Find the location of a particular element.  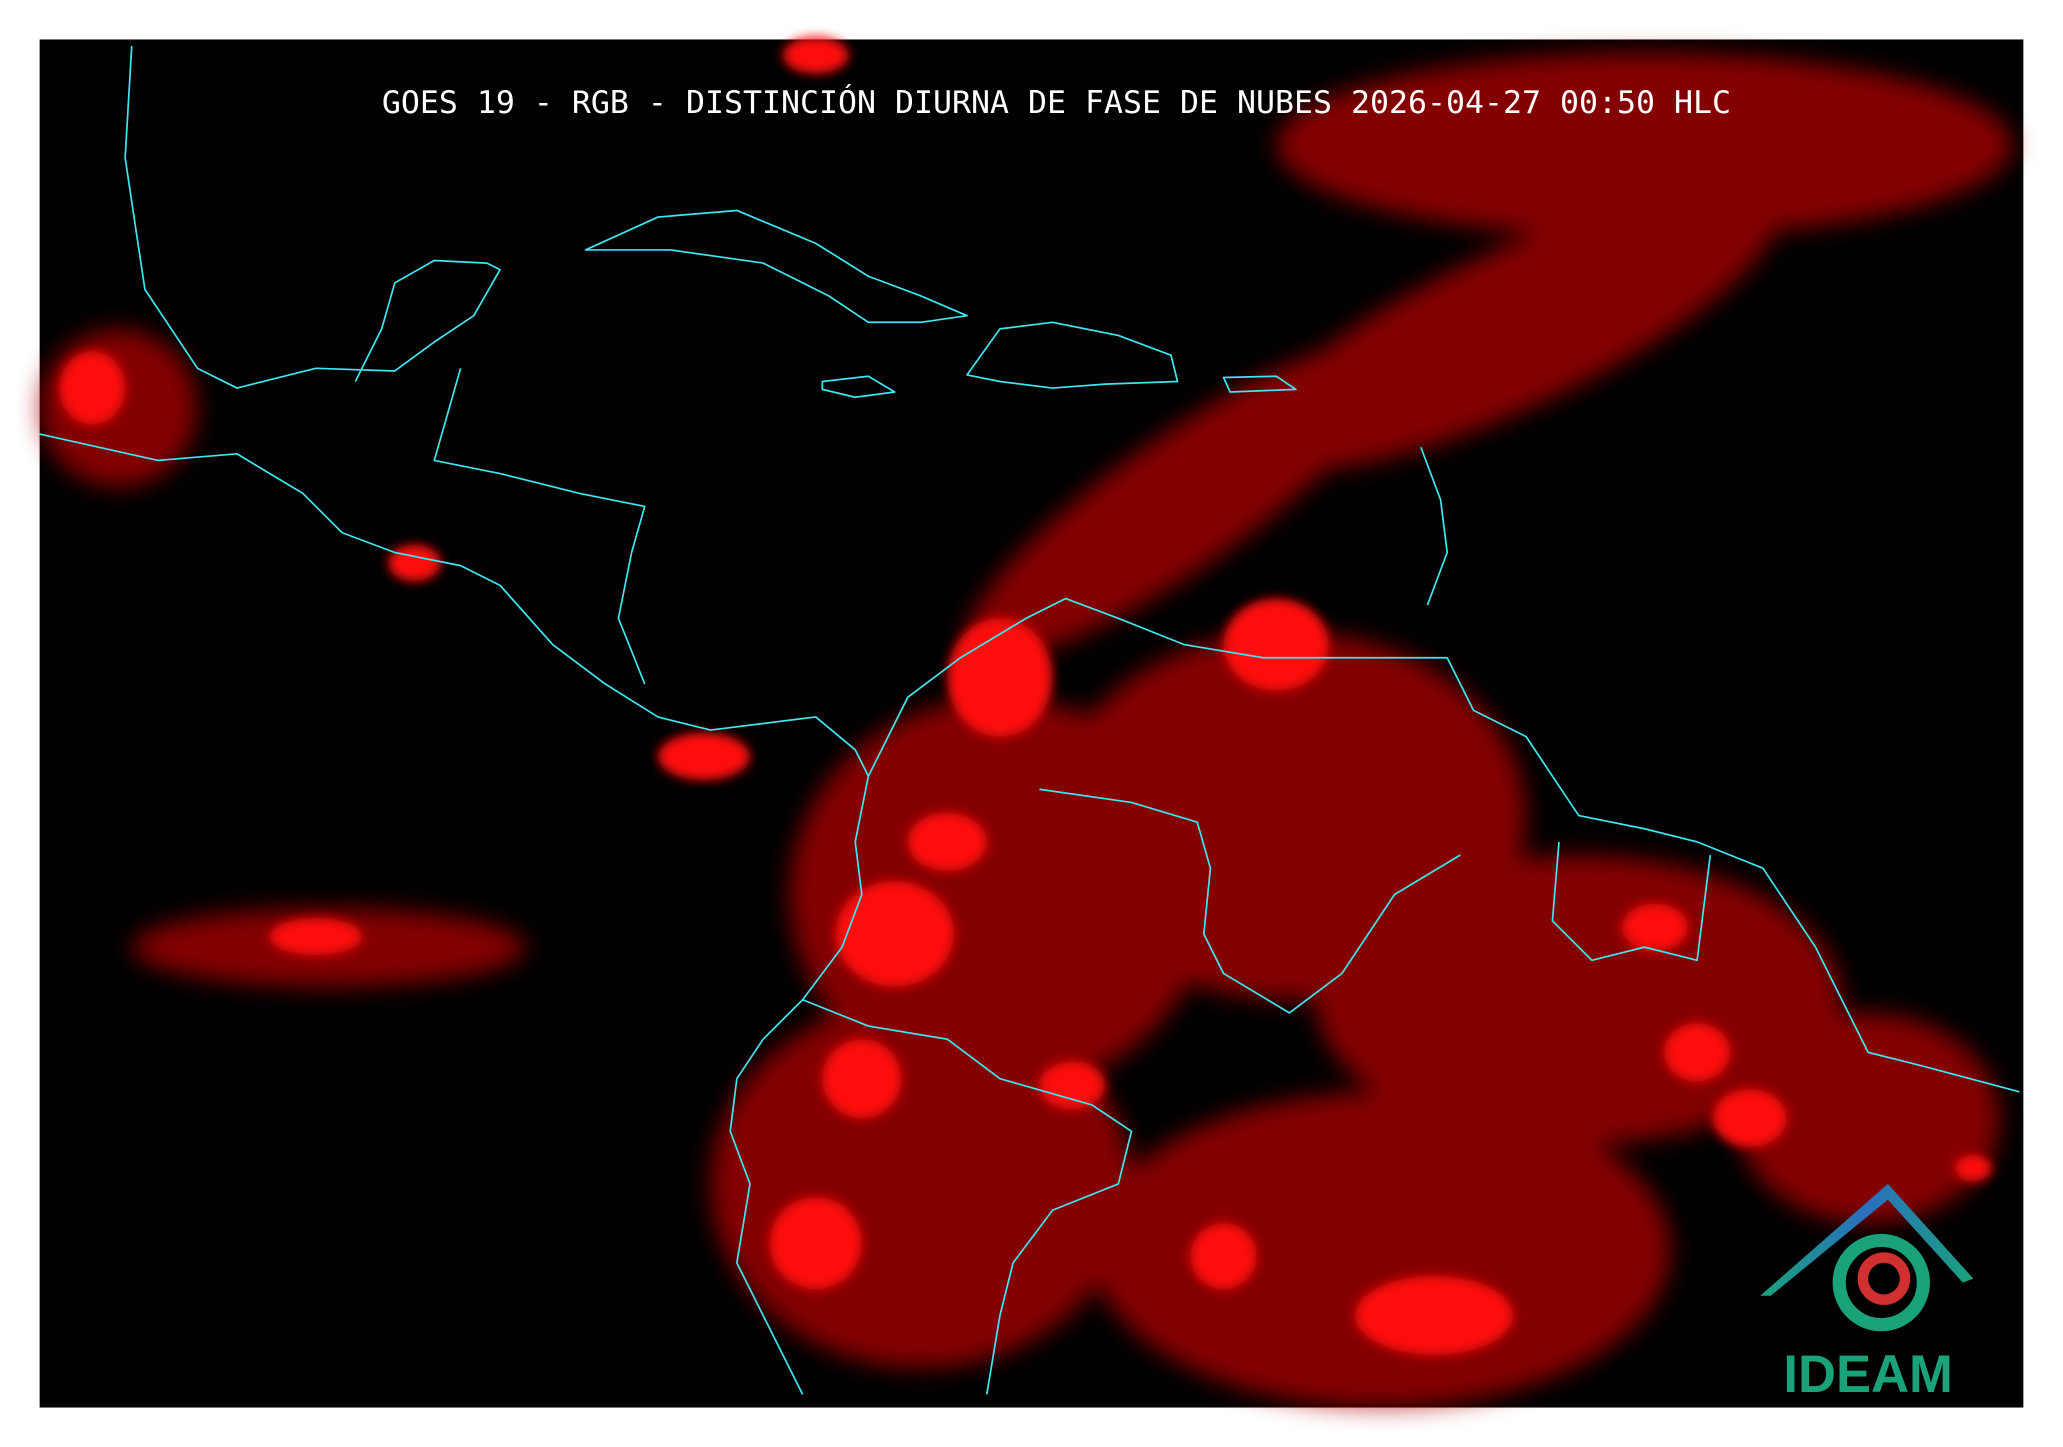

ideam-logo: IDEAM is located at coordinates (1867, 1293).